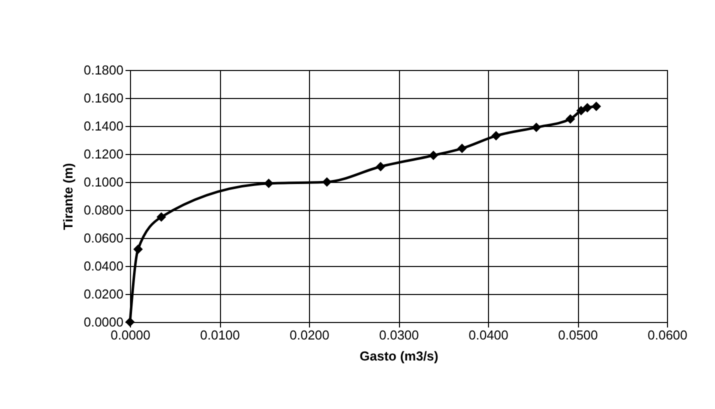  I want to click on y-tick-label: 0.1800, so click(104, 70).